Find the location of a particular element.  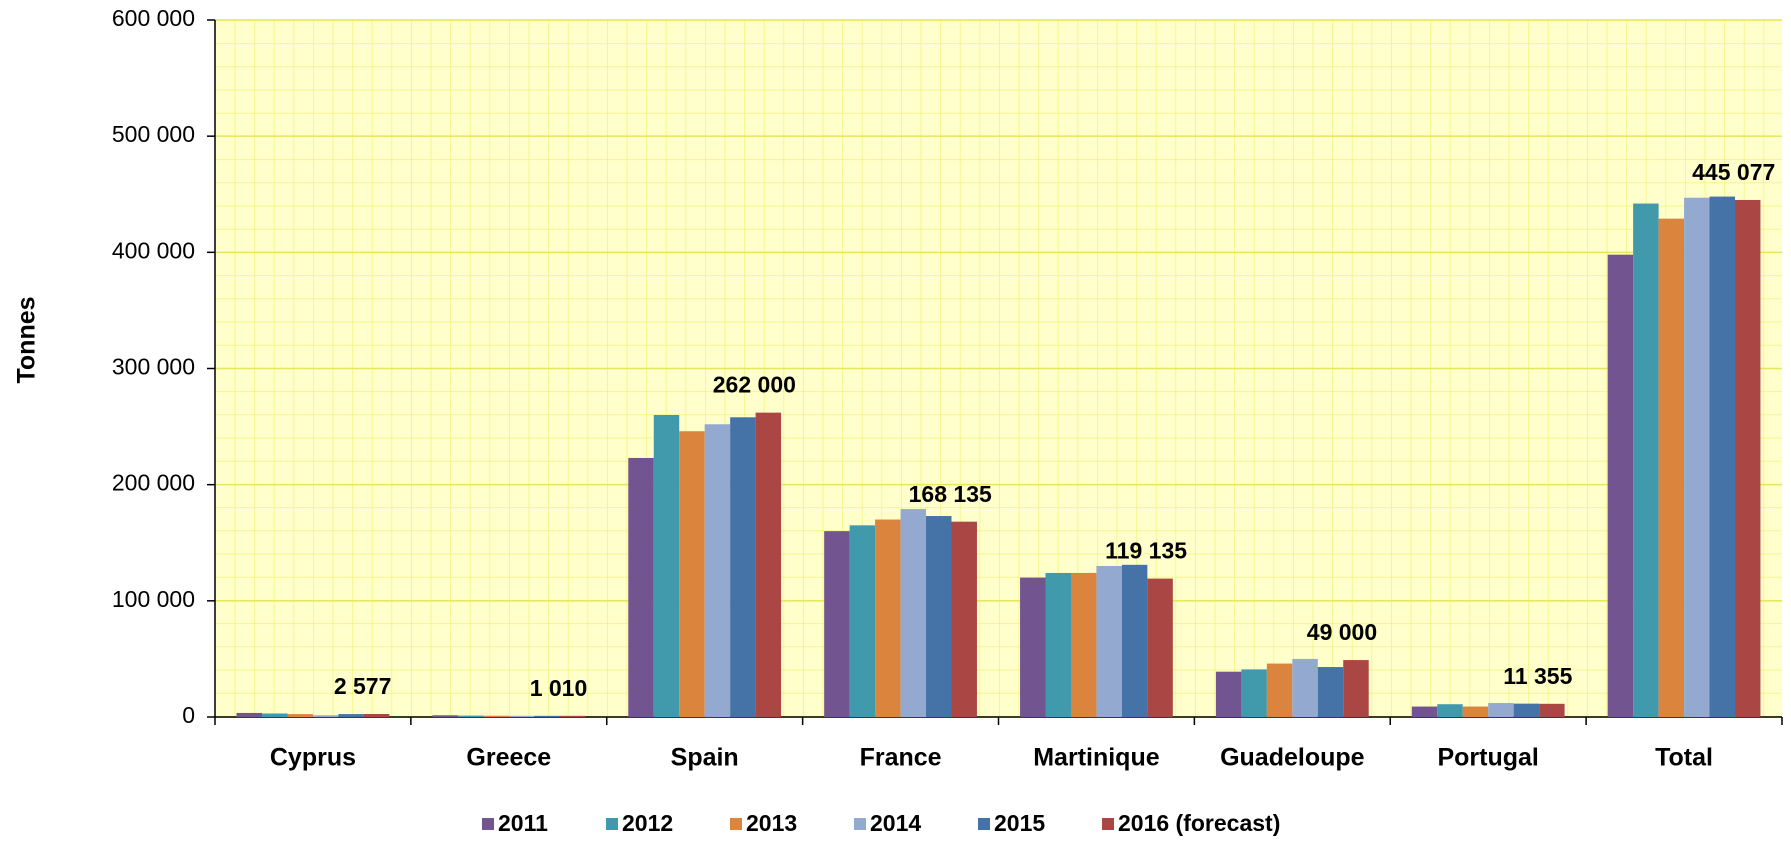

data-label: 445 077 is located at coordinates (1733, 172).